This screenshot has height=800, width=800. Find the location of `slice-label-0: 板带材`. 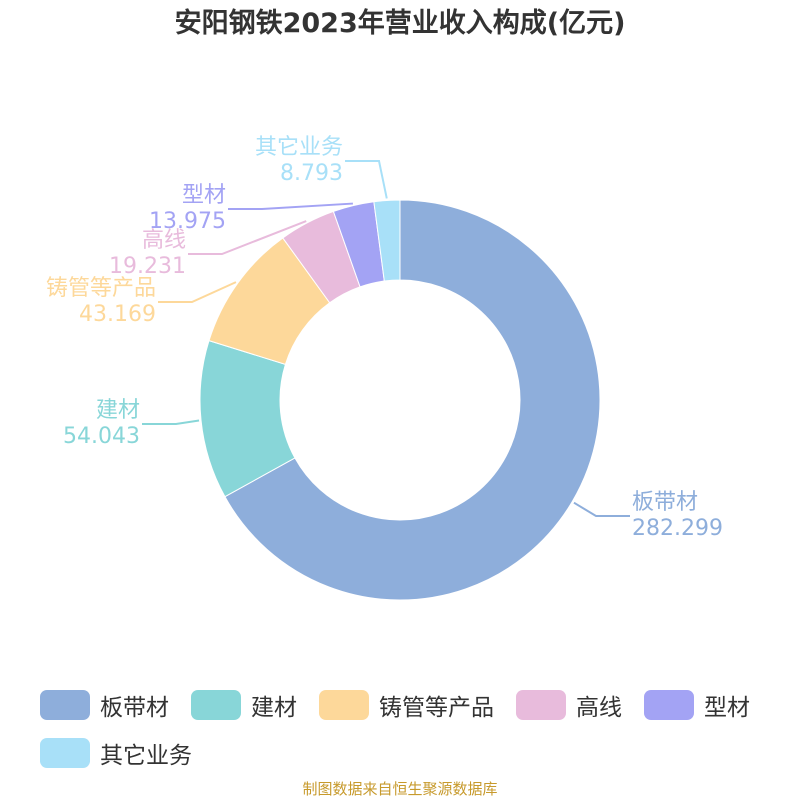

slice-label-0: 板带材 is located at coordinates (665, 502).